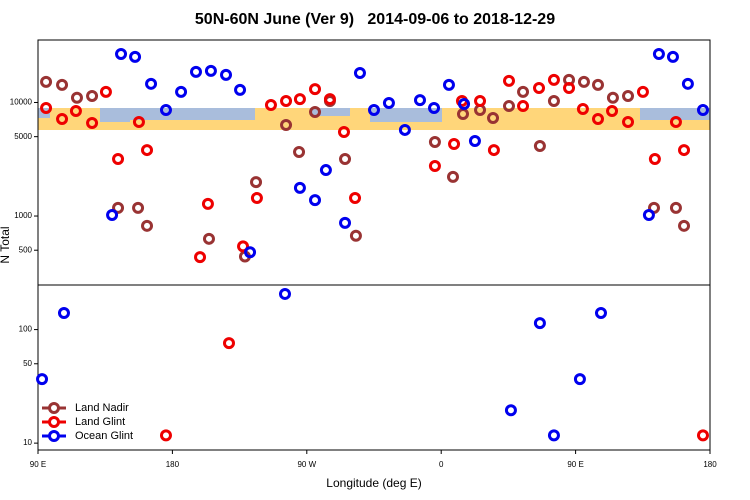 The image size is (750, 500). What do you see at coordinates (306, 464) in the screenshot?
I see `x-tick-label: 90 W` at bounding box center [306, 464].